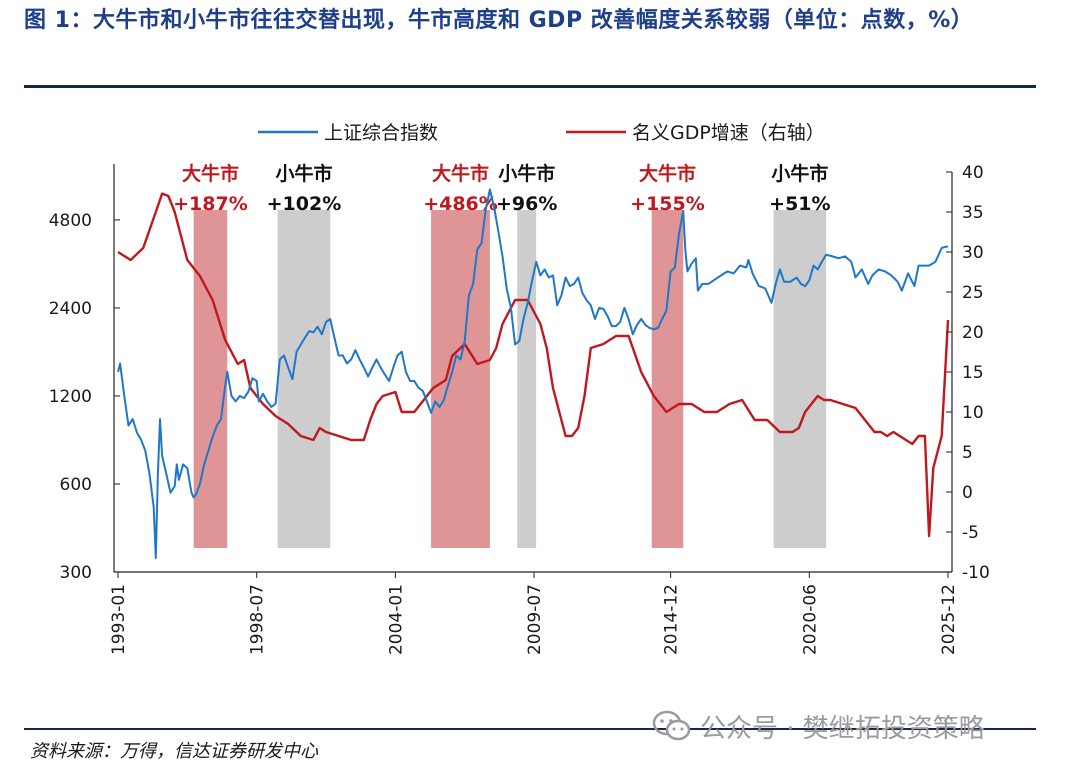 Image resolution: width=1080 pixels, height=770 pixels. What do you see at coordinates (799, 204) in the screenshot?
I see `band-change-label: +51%` at bounding box center [799, 204].